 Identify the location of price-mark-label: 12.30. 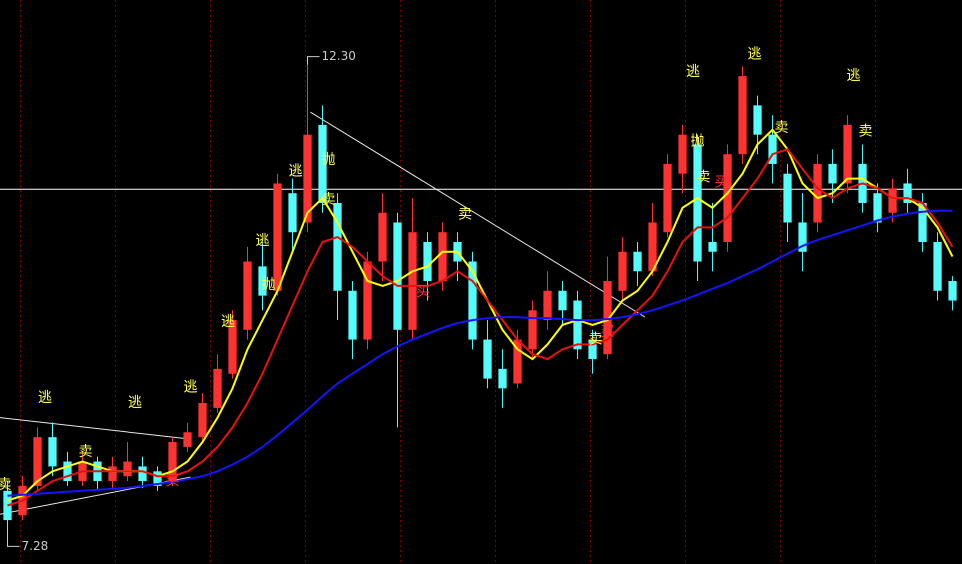
(339, 56).